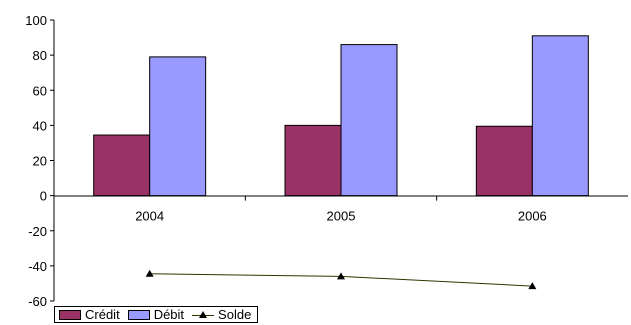 This screenshot has width=631, height=325. Describe the element at coordinates (40, 90) in the screenshot. I see `y-tick-label: 60` at that location.